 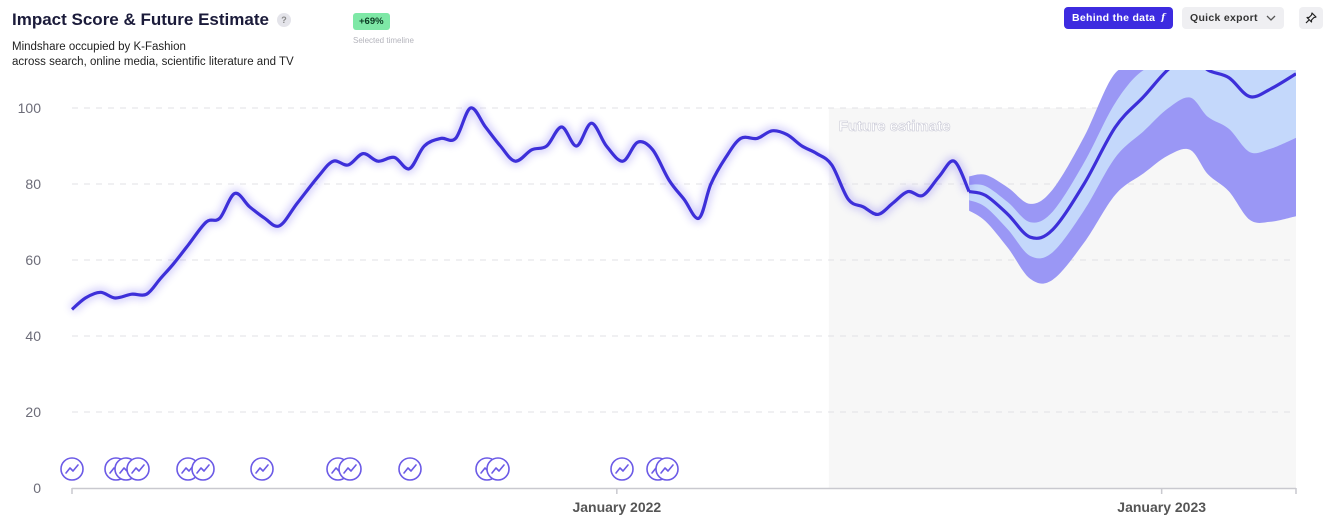 I want to click on pin-button, so click(x=1311, y=18).